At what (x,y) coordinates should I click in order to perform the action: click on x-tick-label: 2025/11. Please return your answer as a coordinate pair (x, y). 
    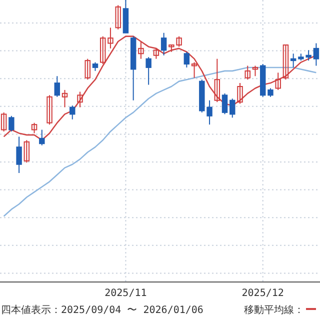
    Looking at the image, I should click on (125, 293).